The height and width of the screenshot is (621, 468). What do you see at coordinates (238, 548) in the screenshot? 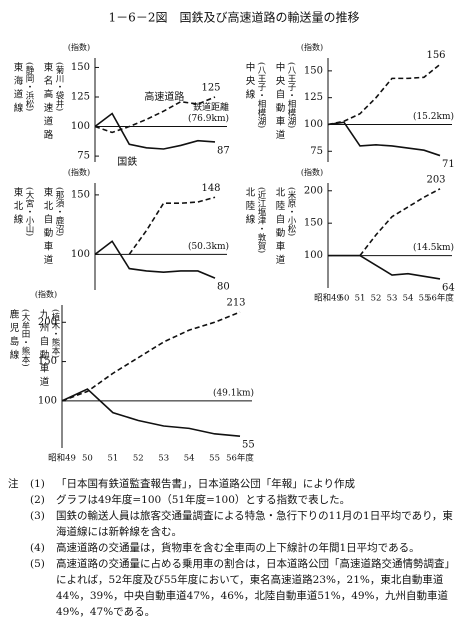
I see `note-text: 高速道路の交通量は，貨物車を含む全車両の上下線計の年間1日平均である。` at bounding box center [238, 548].